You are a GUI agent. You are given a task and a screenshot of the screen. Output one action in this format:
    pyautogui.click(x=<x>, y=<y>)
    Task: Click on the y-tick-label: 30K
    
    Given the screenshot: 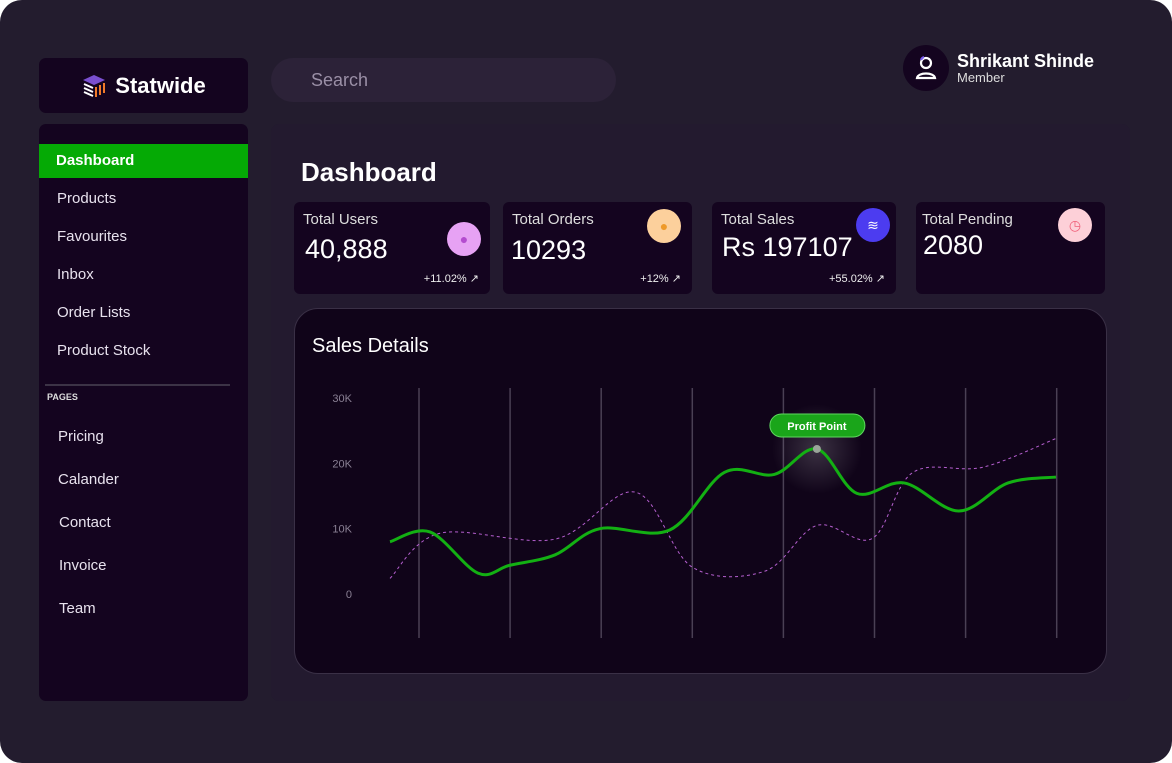 What is the action you would take?
    pyautogui.click(x=342, y=399)
    